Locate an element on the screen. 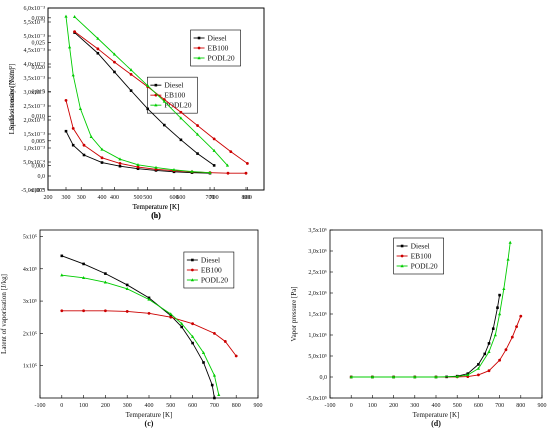 This screenshot has width=550, height=435. panel-letter: (b) is located at coordinates (156, 215).